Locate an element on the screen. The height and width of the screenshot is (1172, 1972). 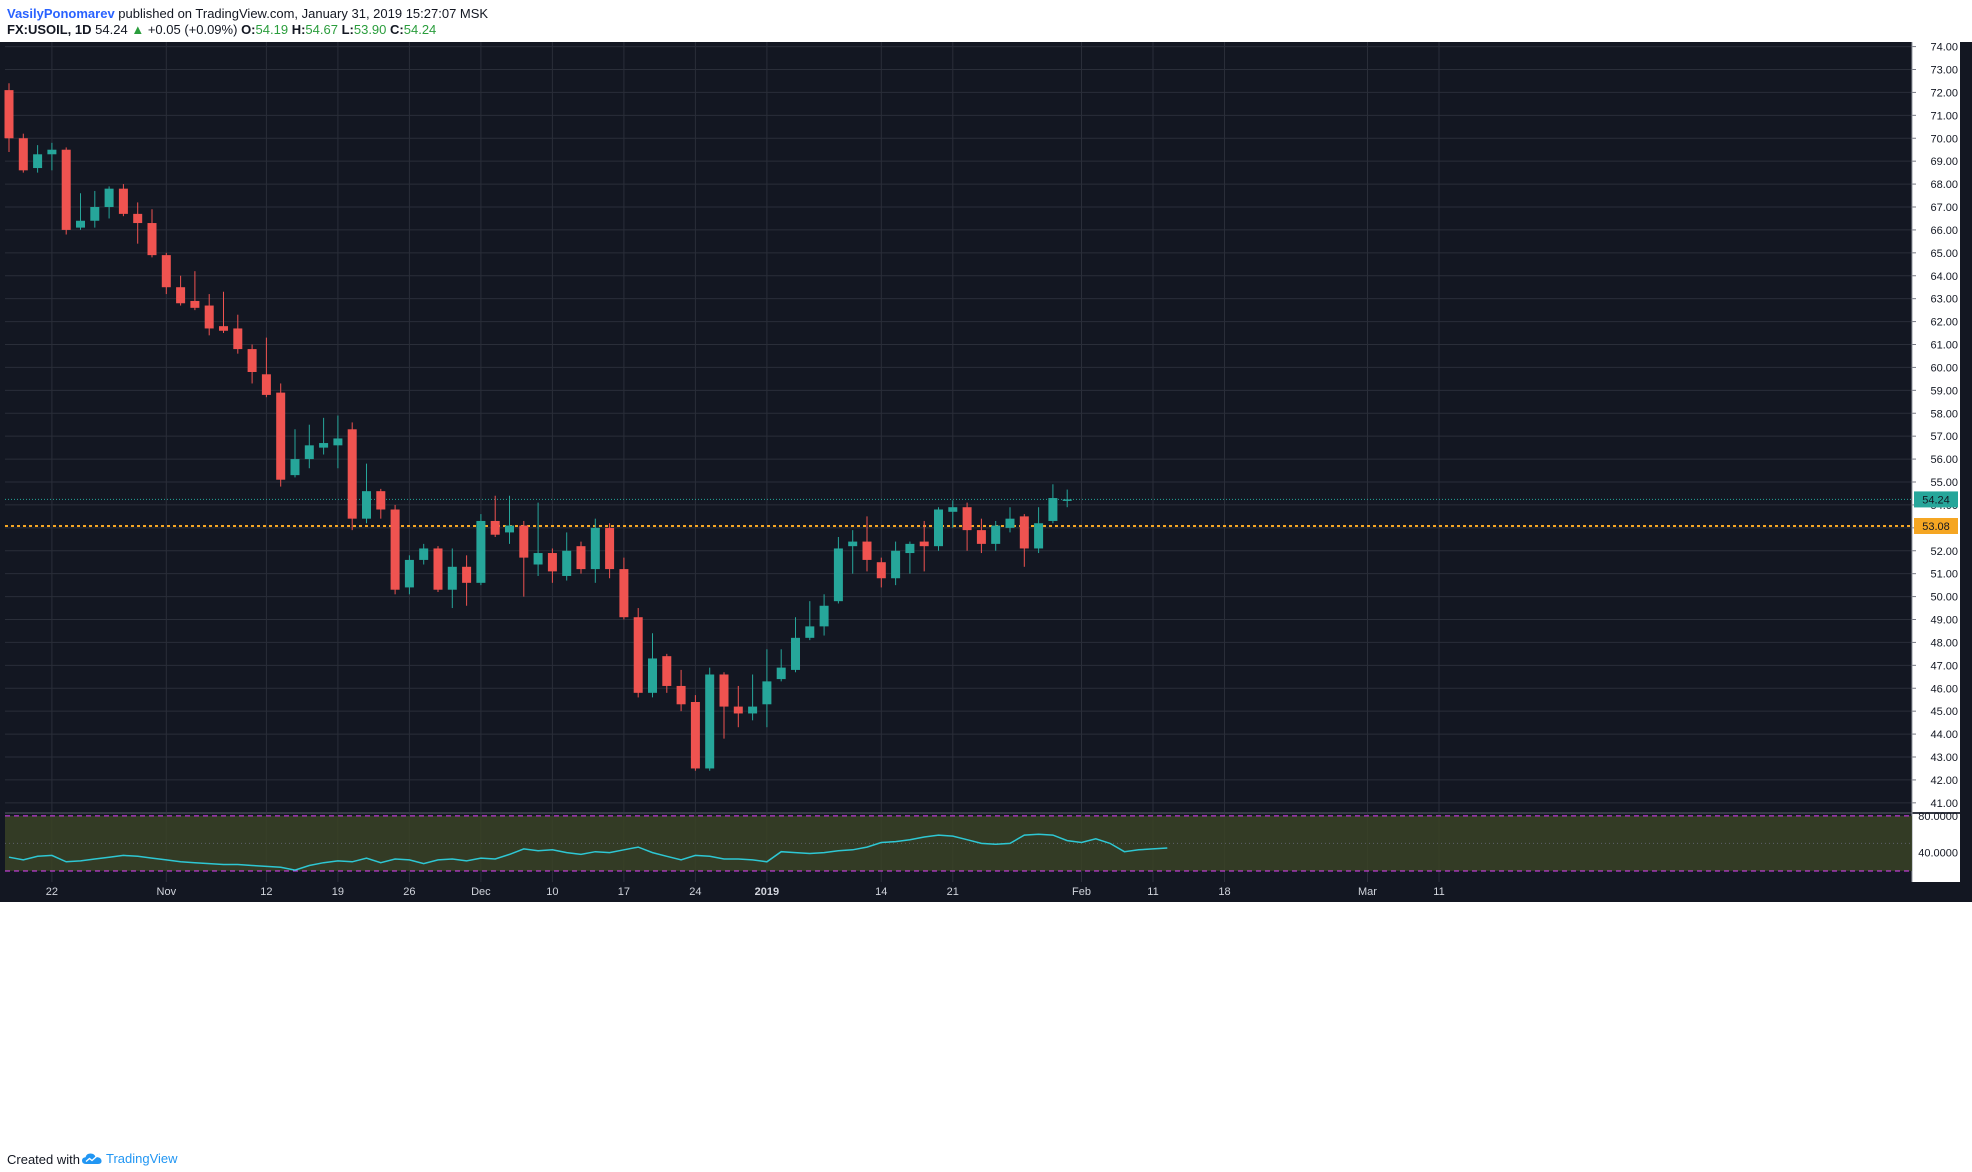
chart-footer: Created with TradingView is located at coordinates (986, 1158).